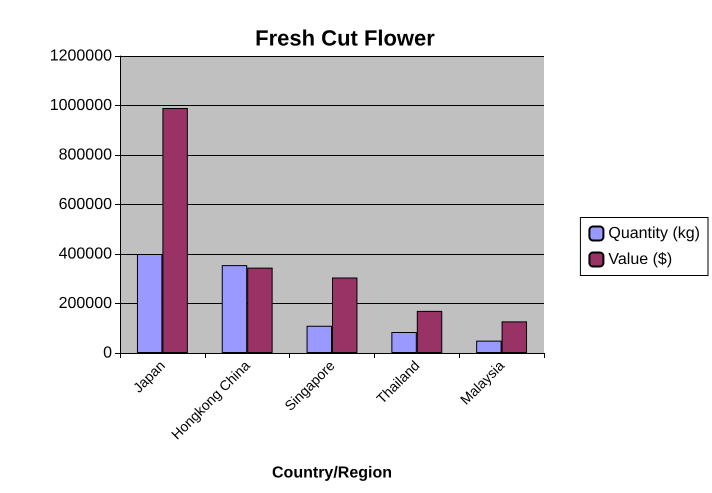 The height and width of the screenshot is (493, 712). What do you see at coordinates (332, 473) in the screenshot?
I see `x-axis-title: Country/Region` at bounding box center [332, 473].